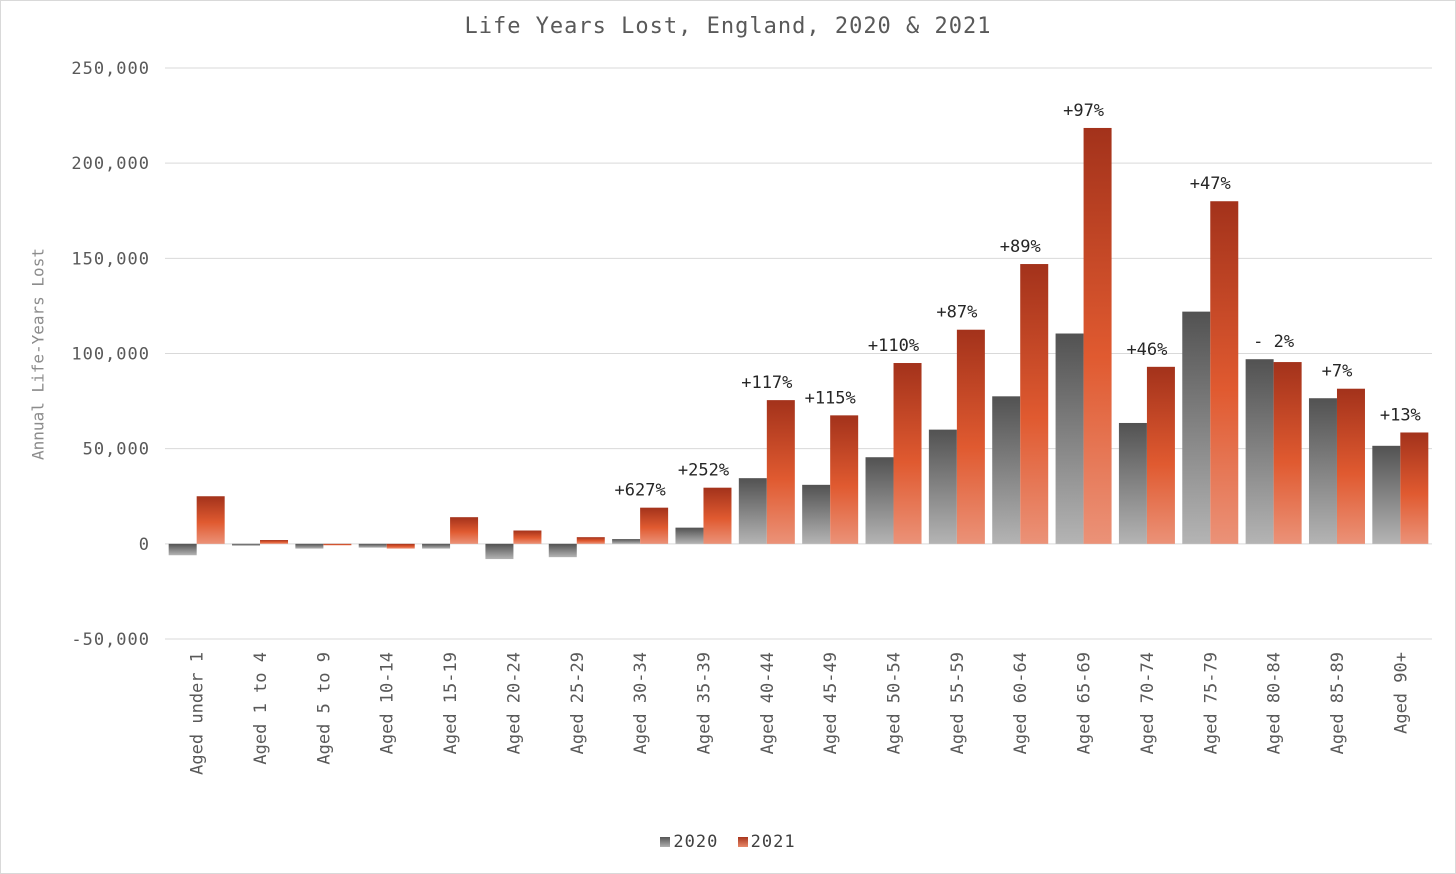 The height and width of the screenshot is (874, 1456). I want to click on legend-item-2020: 2020, so click(689, 842).